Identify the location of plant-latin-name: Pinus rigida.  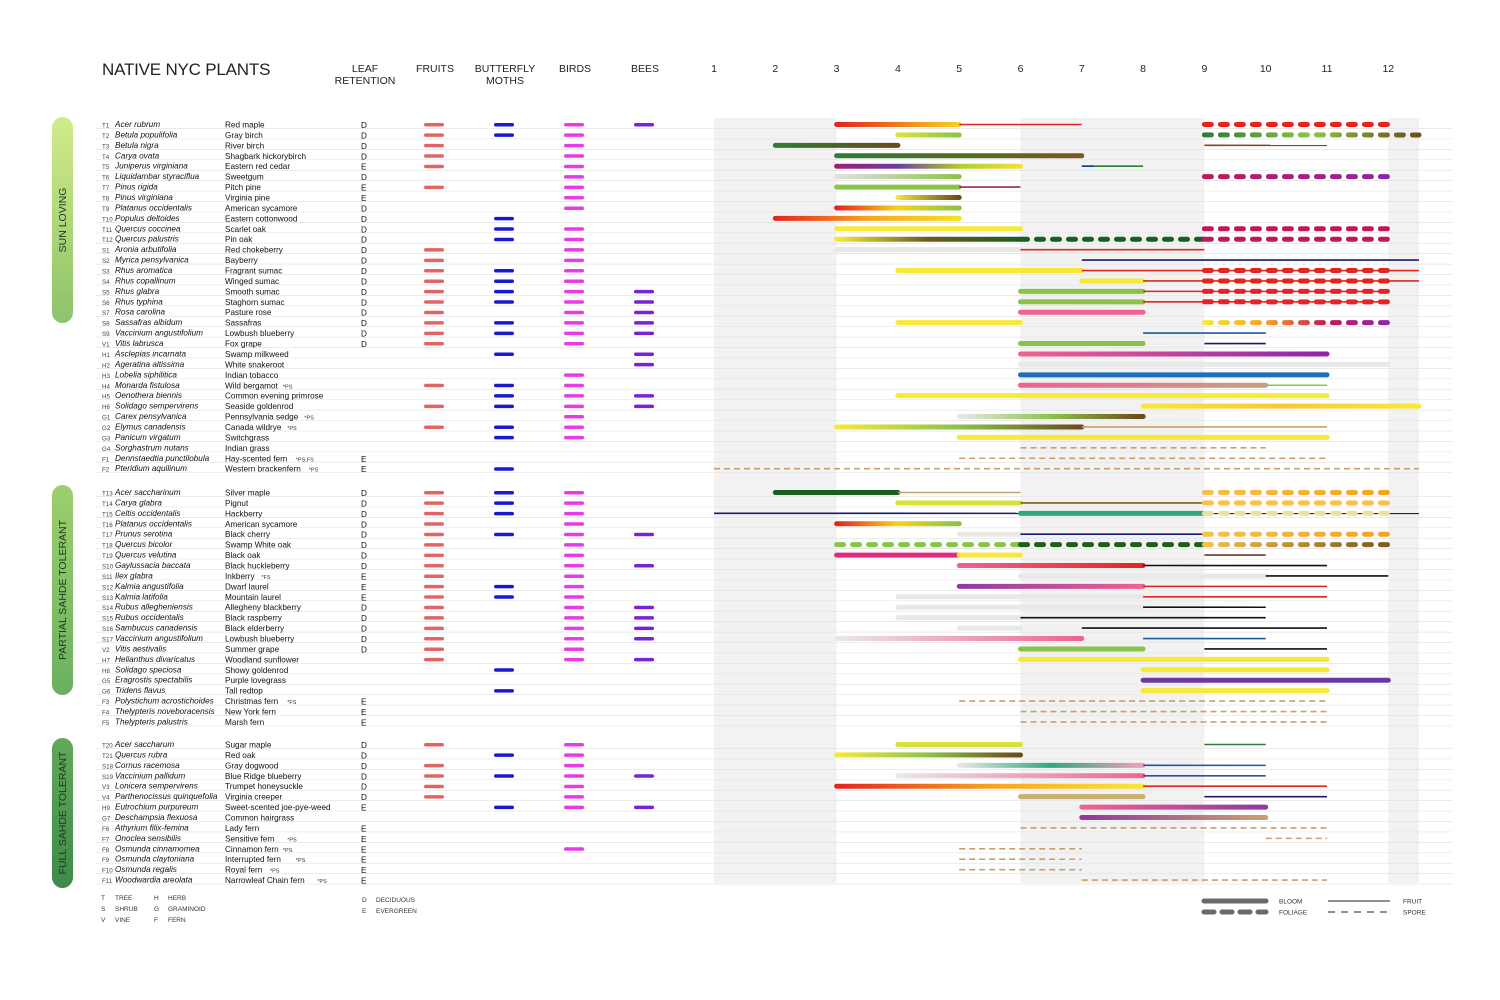
(136, 187).